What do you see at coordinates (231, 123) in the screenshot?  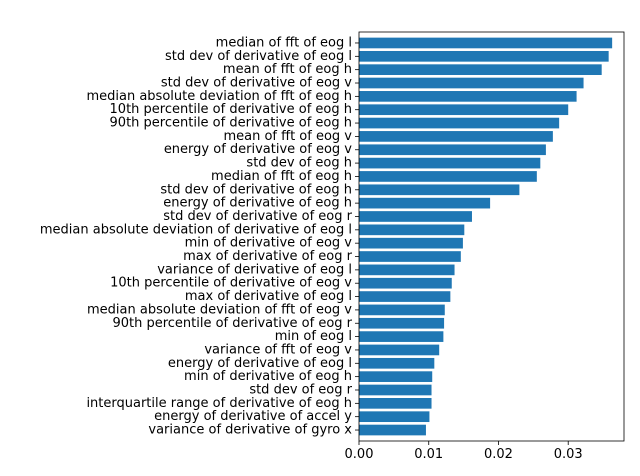 I see `y-tick-label: 90th percentile of derivative of eog h` at bounding box center [231, 123].